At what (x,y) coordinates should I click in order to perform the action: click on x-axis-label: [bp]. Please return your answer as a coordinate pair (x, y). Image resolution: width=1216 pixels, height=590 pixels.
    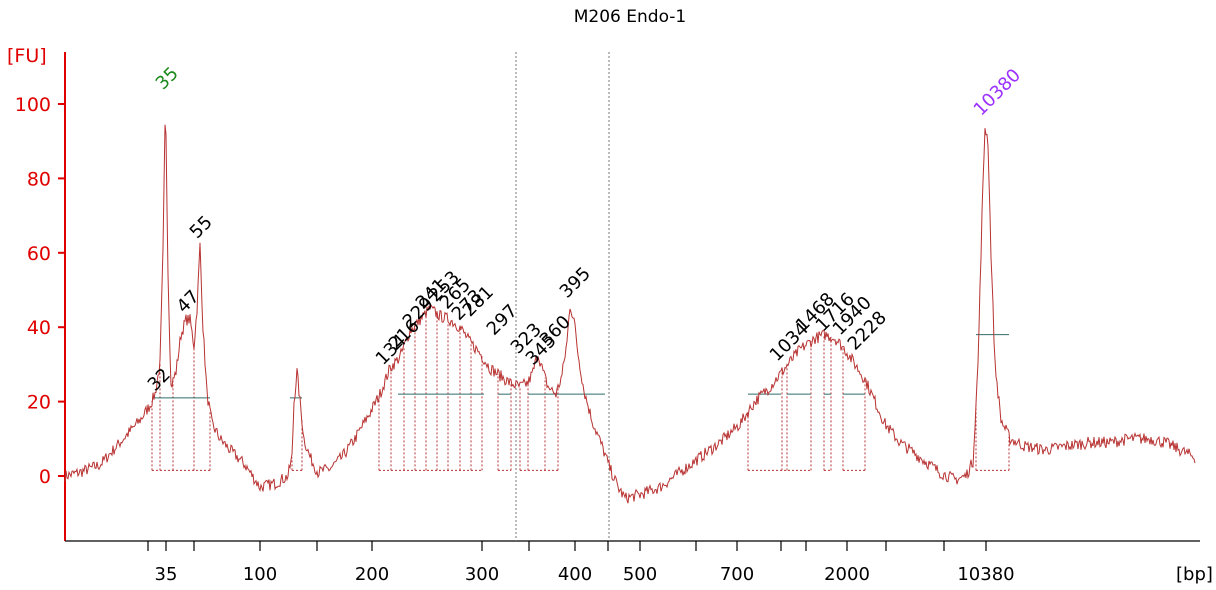
    Looking at the image, I should click on (1194, 574).